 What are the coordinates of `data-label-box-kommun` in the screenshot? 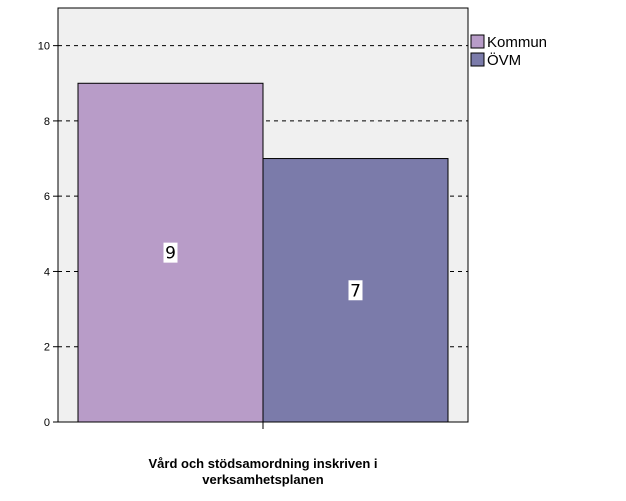 It's located at (170, 252).